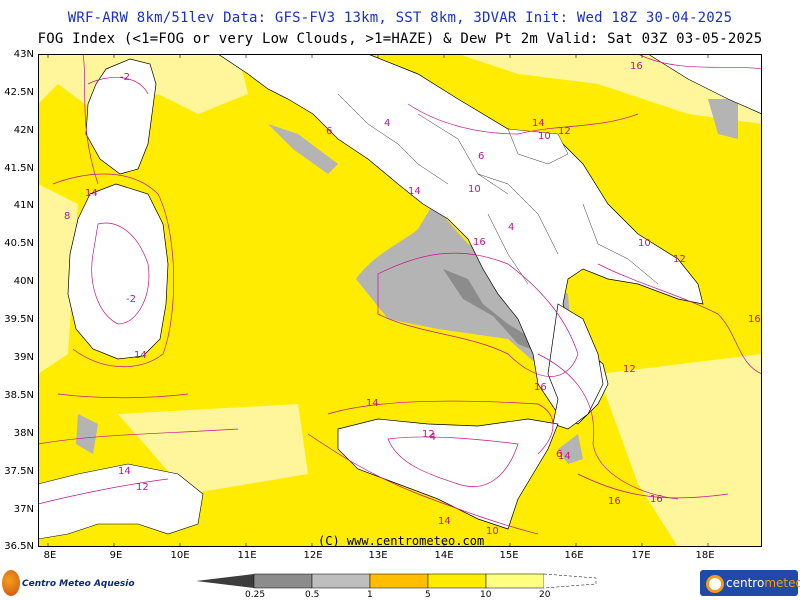 The width and height of the screenshot is (800, 600). Describe the element at coordinates (19, 319) in the screenshot. I see `lat-label: 39.5N` at that location.